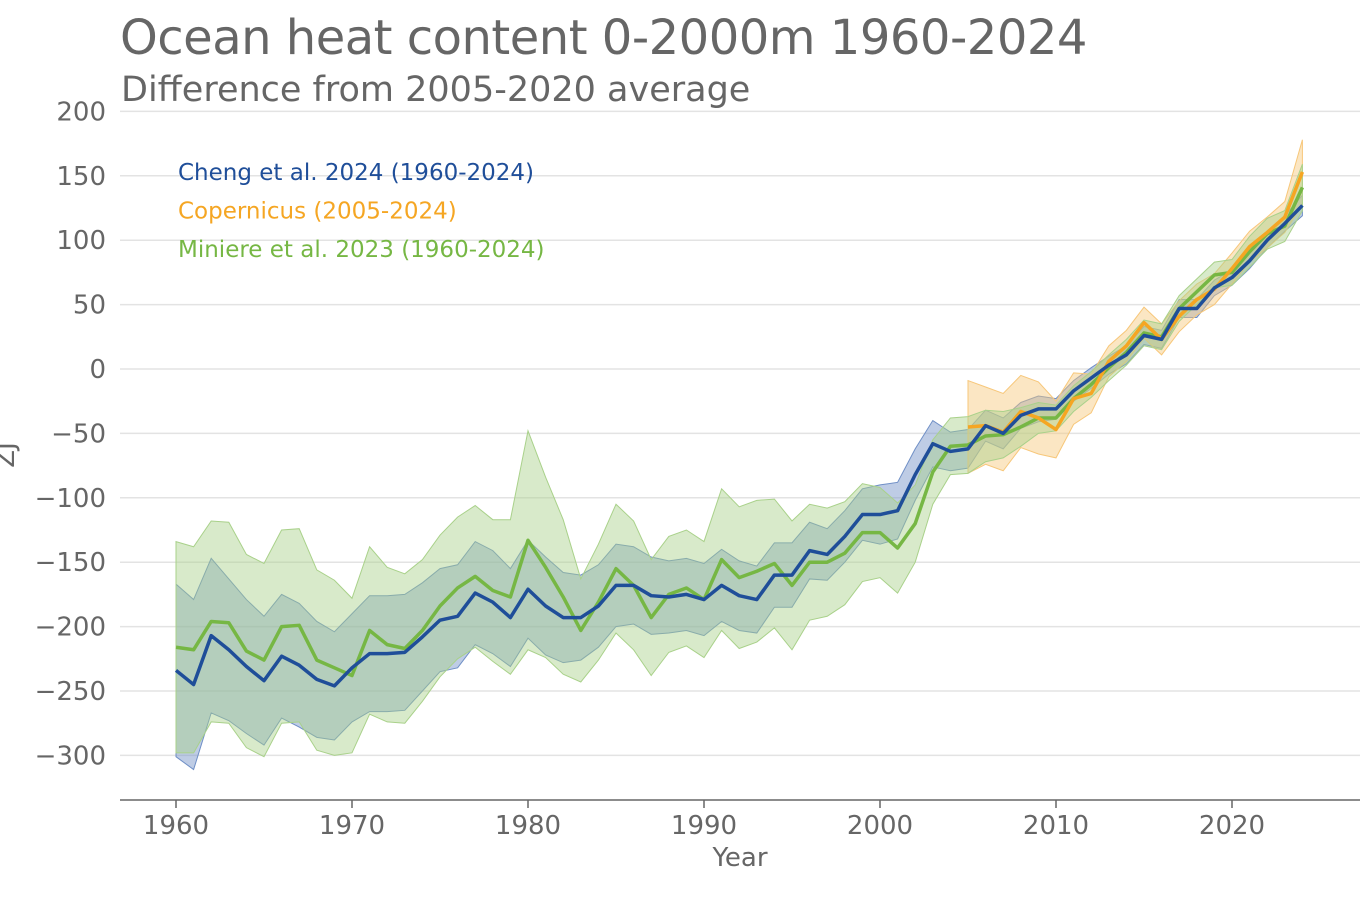  What do you see at coordinates (704, 826) in the screenshot?
I see `x-tick-label: 1990` at bounding box center [704, 826].